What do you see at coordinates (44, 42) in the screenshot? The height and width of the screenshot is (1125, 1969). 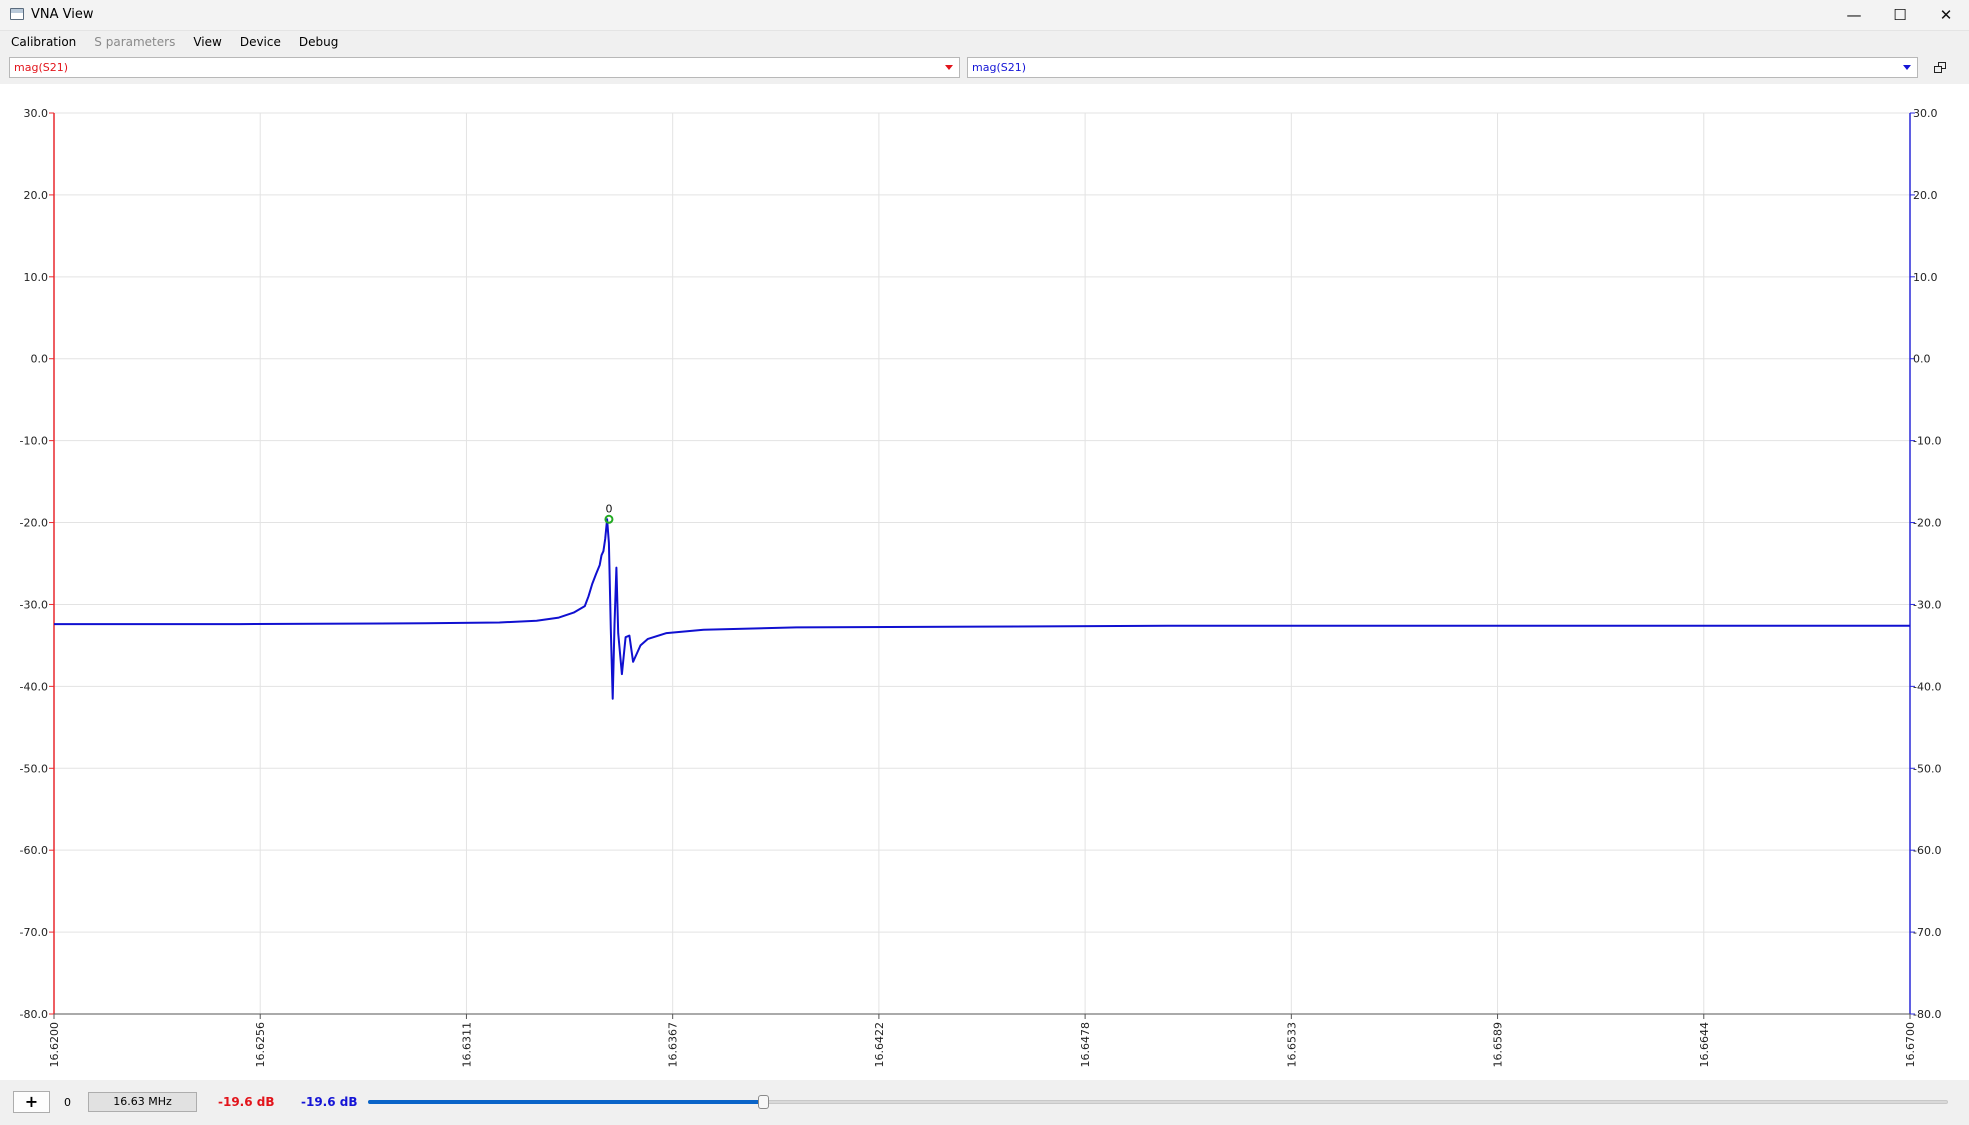 I see `menu-calibration: Calibration` at bounding box center [44, 42].